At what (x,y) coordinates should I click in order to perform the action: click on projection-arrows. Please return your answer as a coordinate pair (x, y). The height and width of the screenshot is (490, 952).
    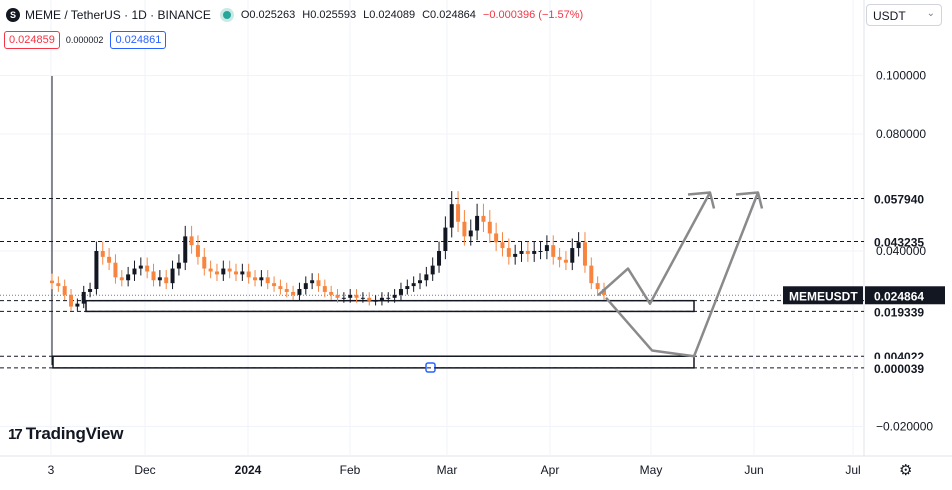
    Looking at the image, I should click on (680, 274).